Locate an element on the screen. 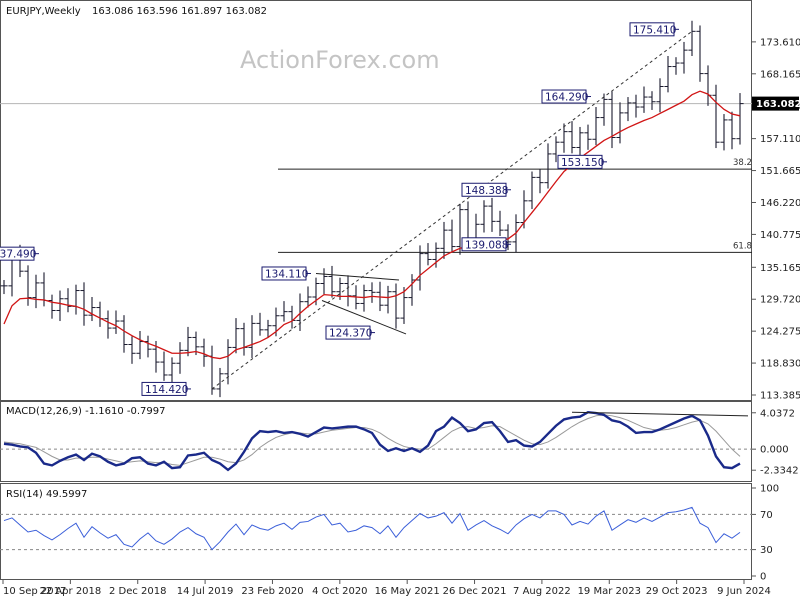 The width and height of the screenshot is (800, 600). rsi-line is located at coordinates (372, 528).